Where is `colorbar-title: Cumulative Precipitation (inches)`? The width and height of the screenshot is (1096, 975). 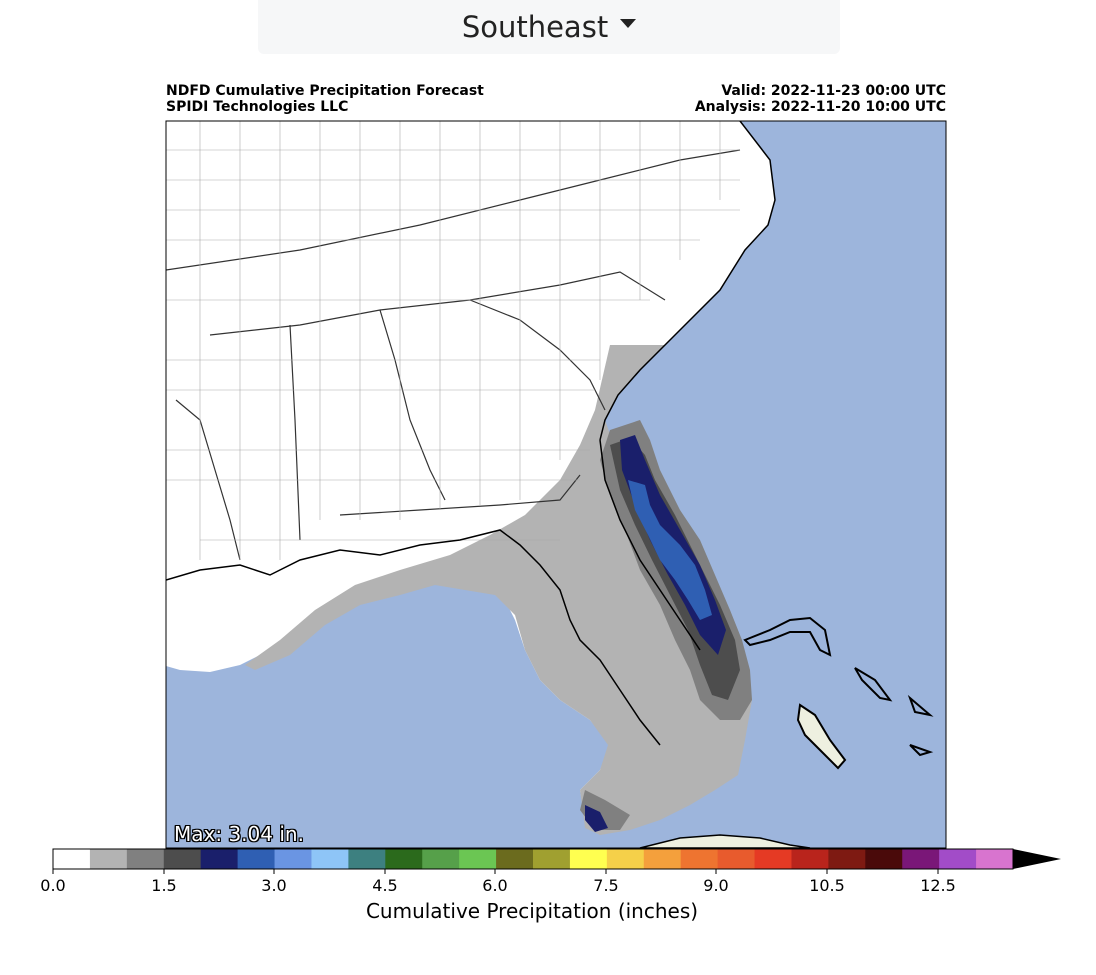 colorbar-title: Cumulative Precipitation (inches) is located at coordinates (532, 911).